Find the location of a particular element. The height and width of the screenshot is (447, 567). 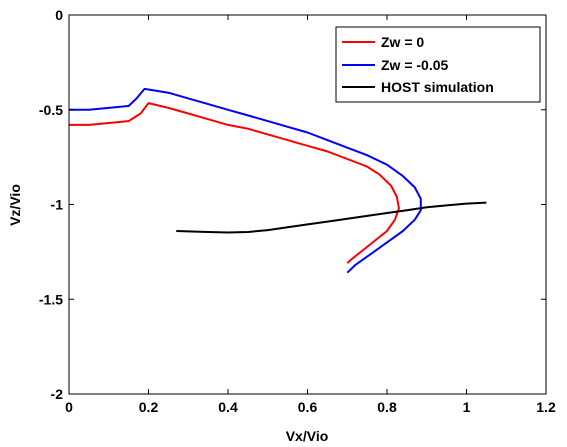

y-tick-label: 0 is located at coordinates (59, 15).